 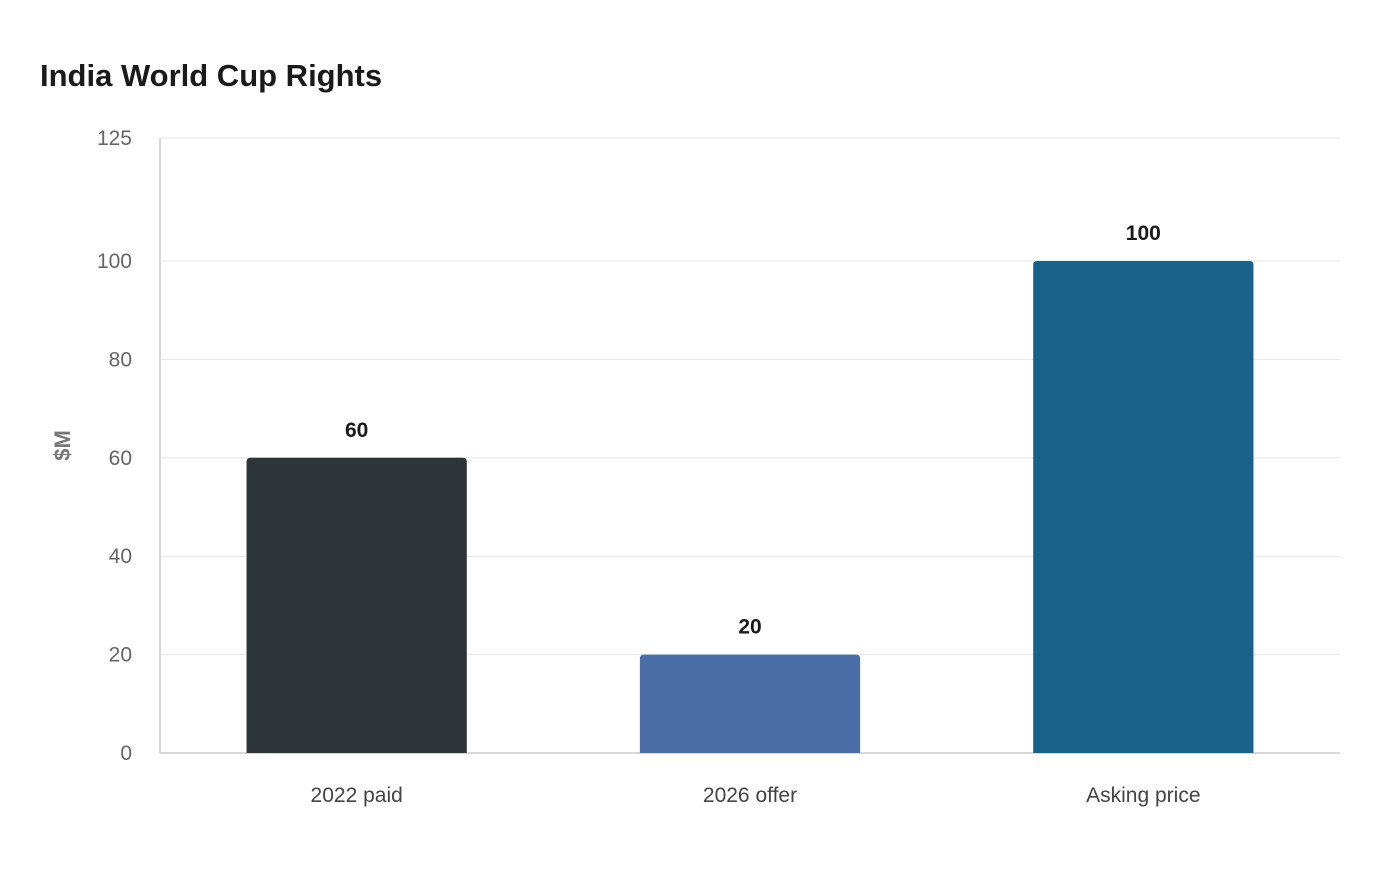 What do you see at coordinates (211, 75) in the screenshot?
I see `chart-title: India World Cup Rights` at bounding box center [211, 75].